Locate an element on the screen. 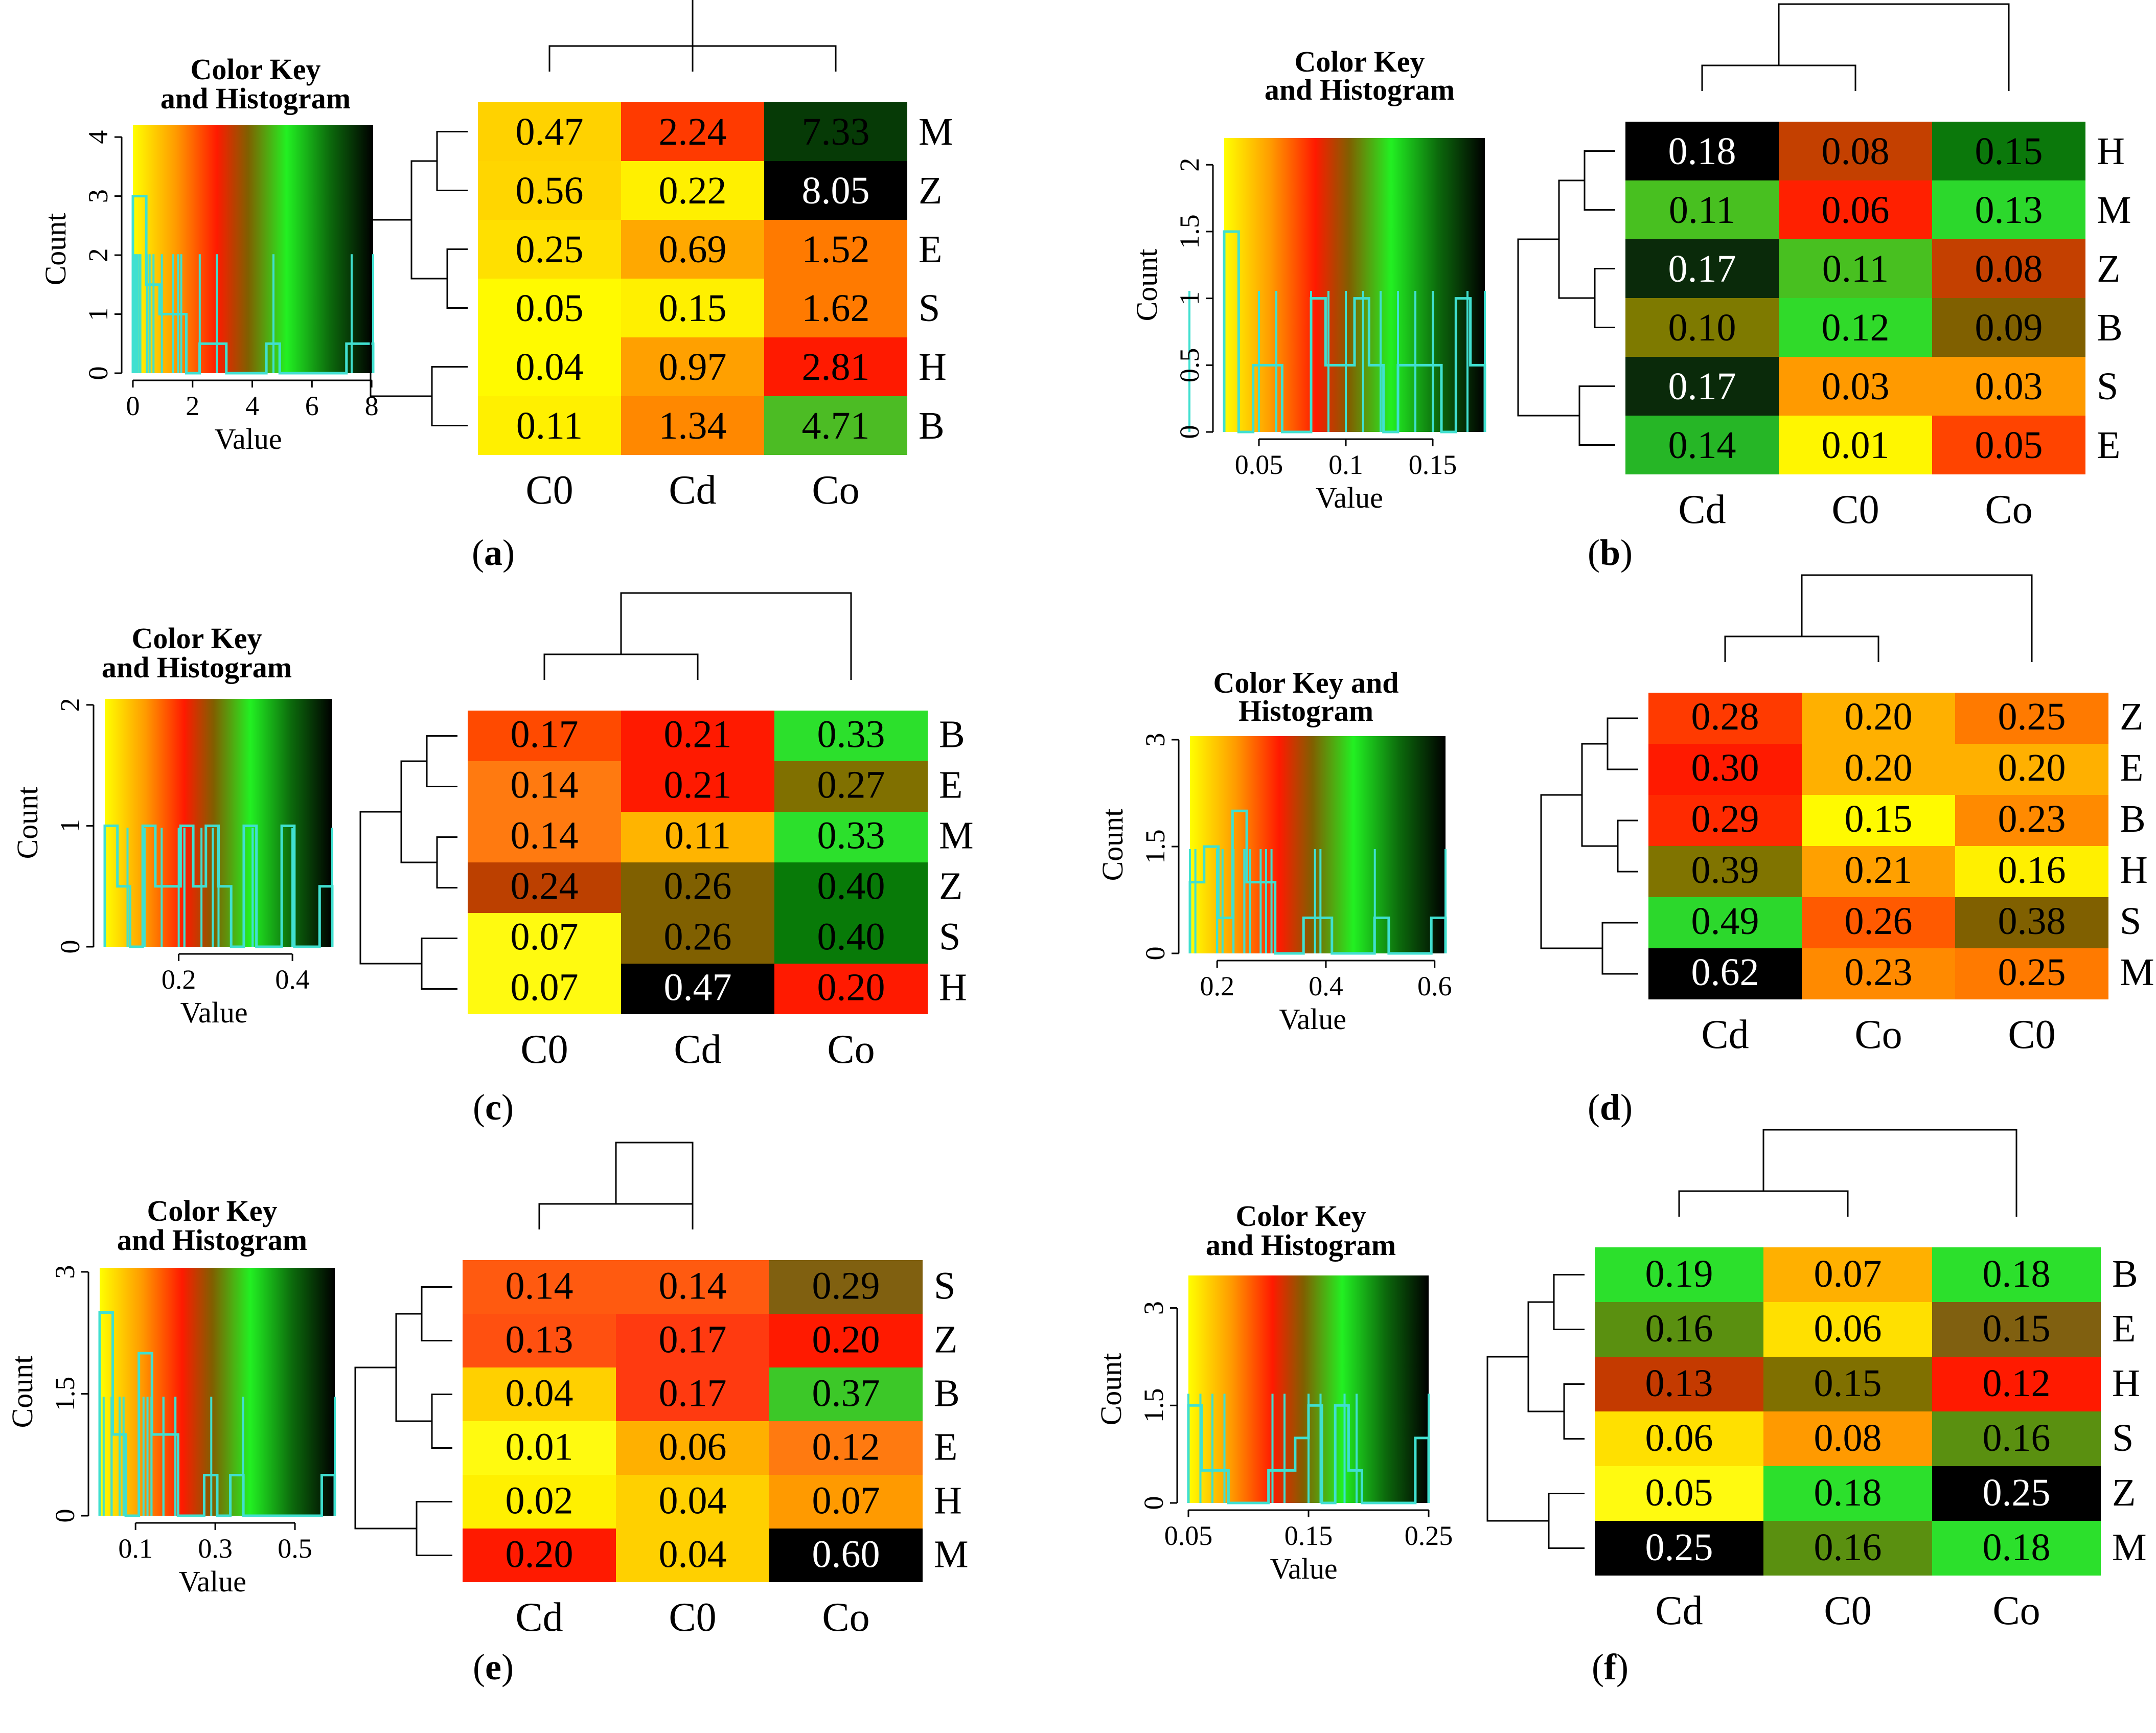 The width and height of the screenshot is (2156, 1733). heatmap-row-label: Z is located at coordinates (2108, 268).